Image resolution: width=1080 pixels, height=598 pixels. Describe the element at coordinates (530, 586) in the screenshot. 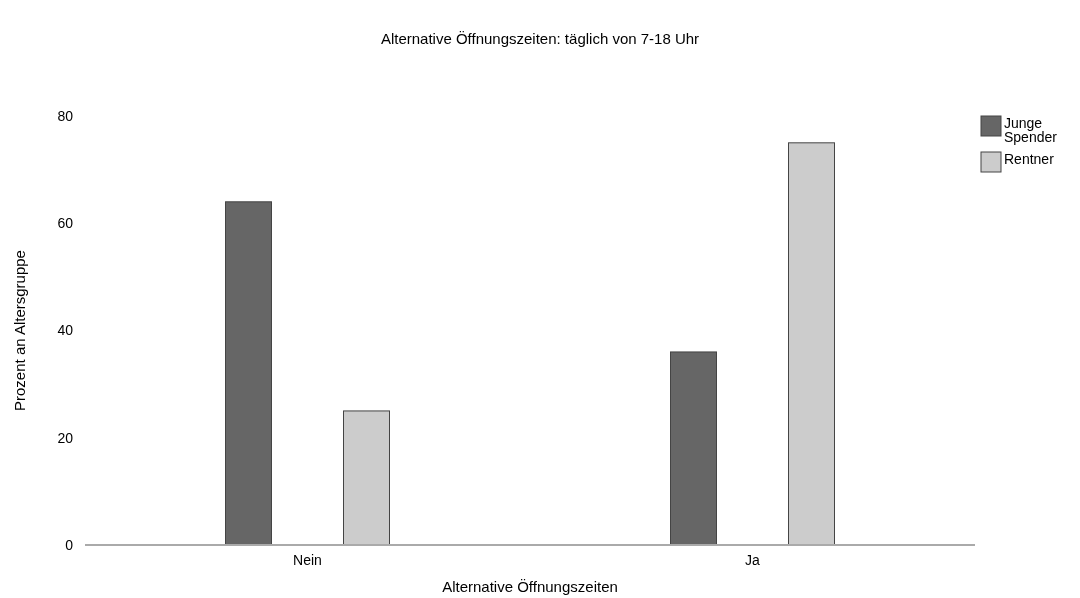

I see `x-axis-title: Alternative Öffnungszeiten` at that location.